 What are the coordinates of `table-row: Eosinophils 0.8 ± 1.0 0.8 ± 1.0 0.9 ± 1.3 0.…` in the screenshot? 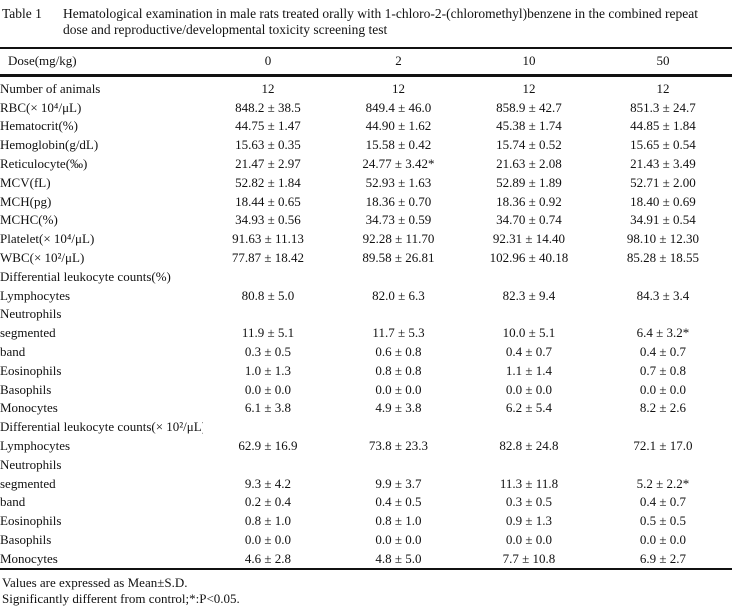 It's located at (366, 521).